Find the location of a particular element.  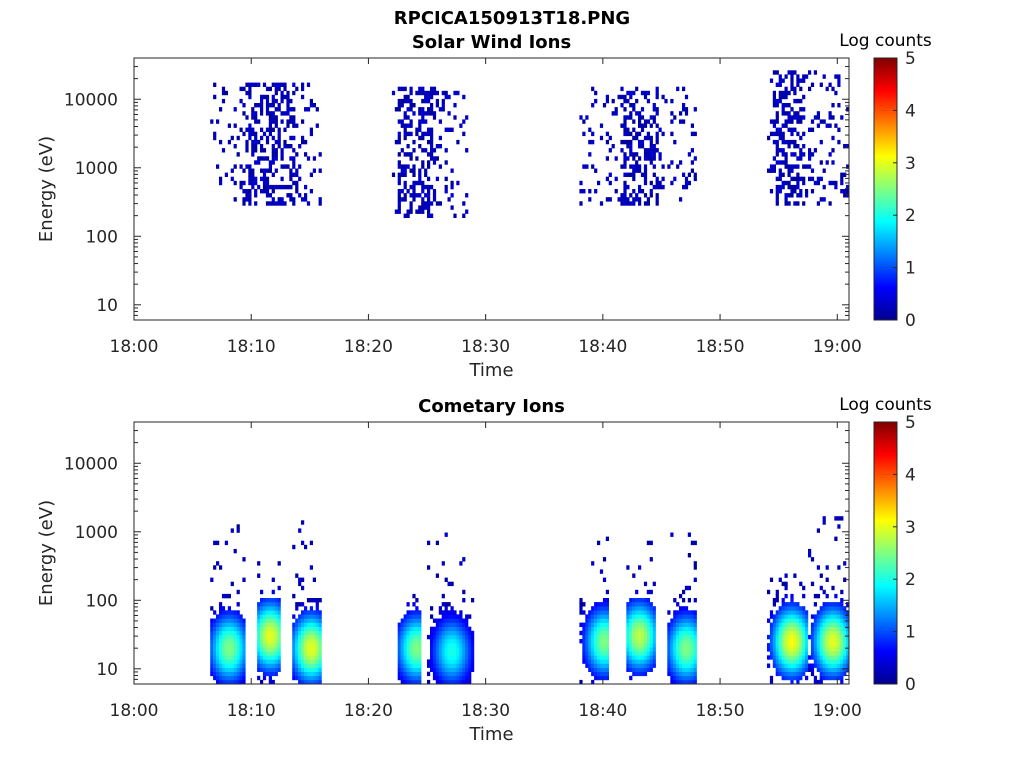

colorbar is located at coordinates (885, 553).